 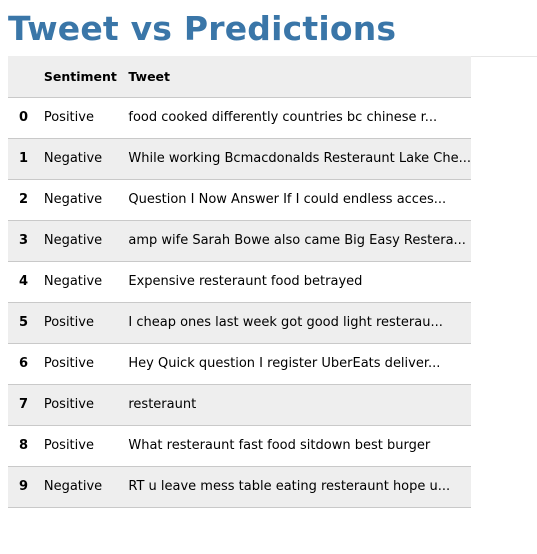 What do you see at coordinates (20, 487) in the screenshot?
I see `row-index: 9` at bounding box center [20, 487].